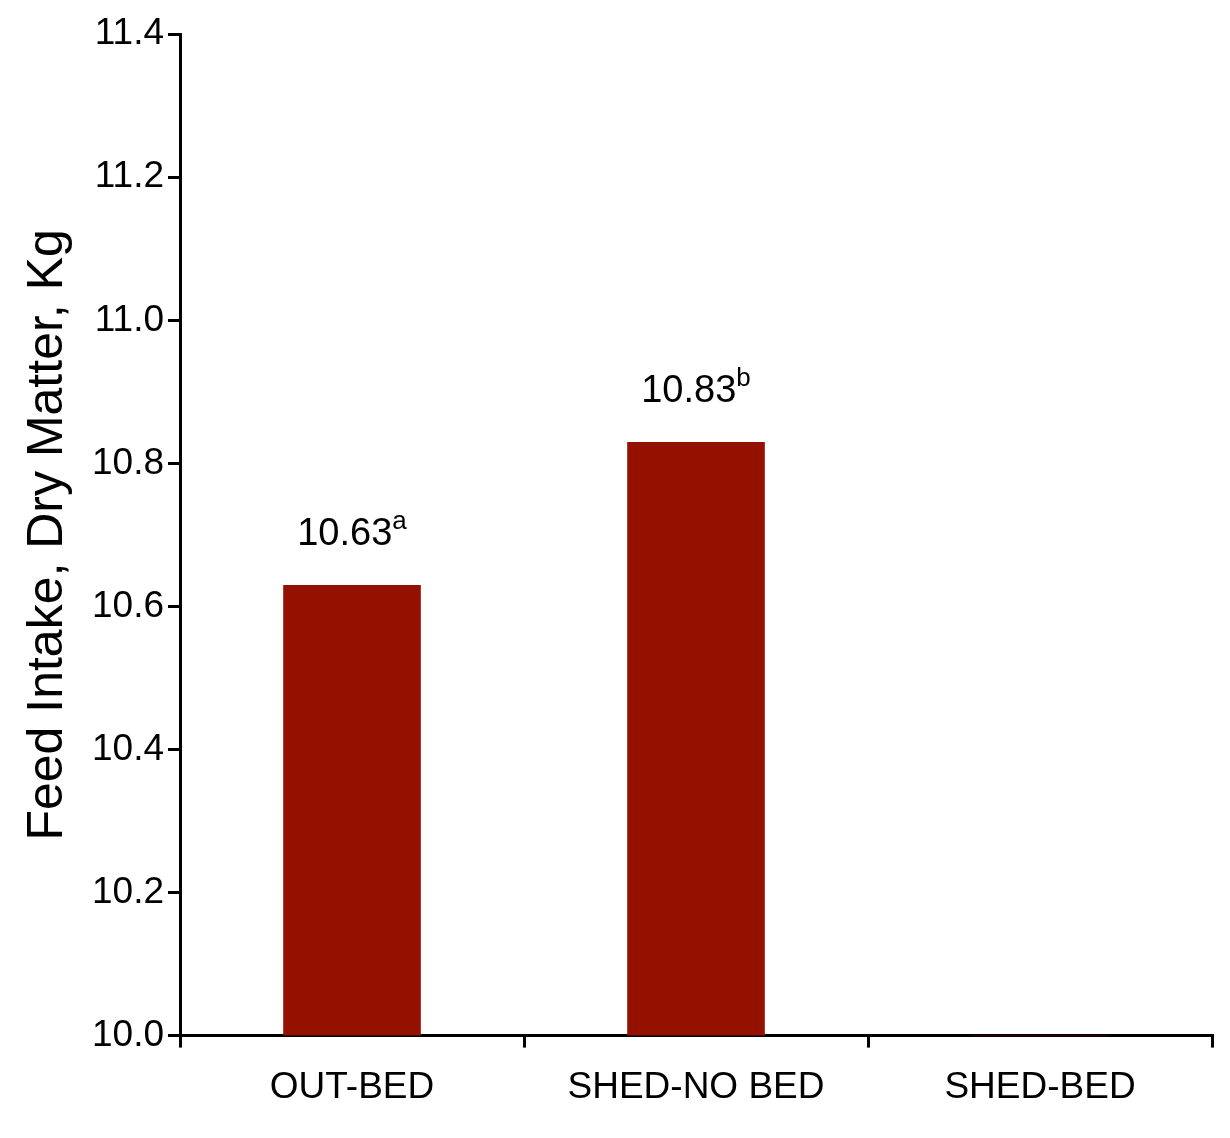 The image size is (1230, 1138). What do you see at coordinates (128, 890) in the screenshot?
I see `y-tick-label: 10.2` at bounding box center [128, 890].